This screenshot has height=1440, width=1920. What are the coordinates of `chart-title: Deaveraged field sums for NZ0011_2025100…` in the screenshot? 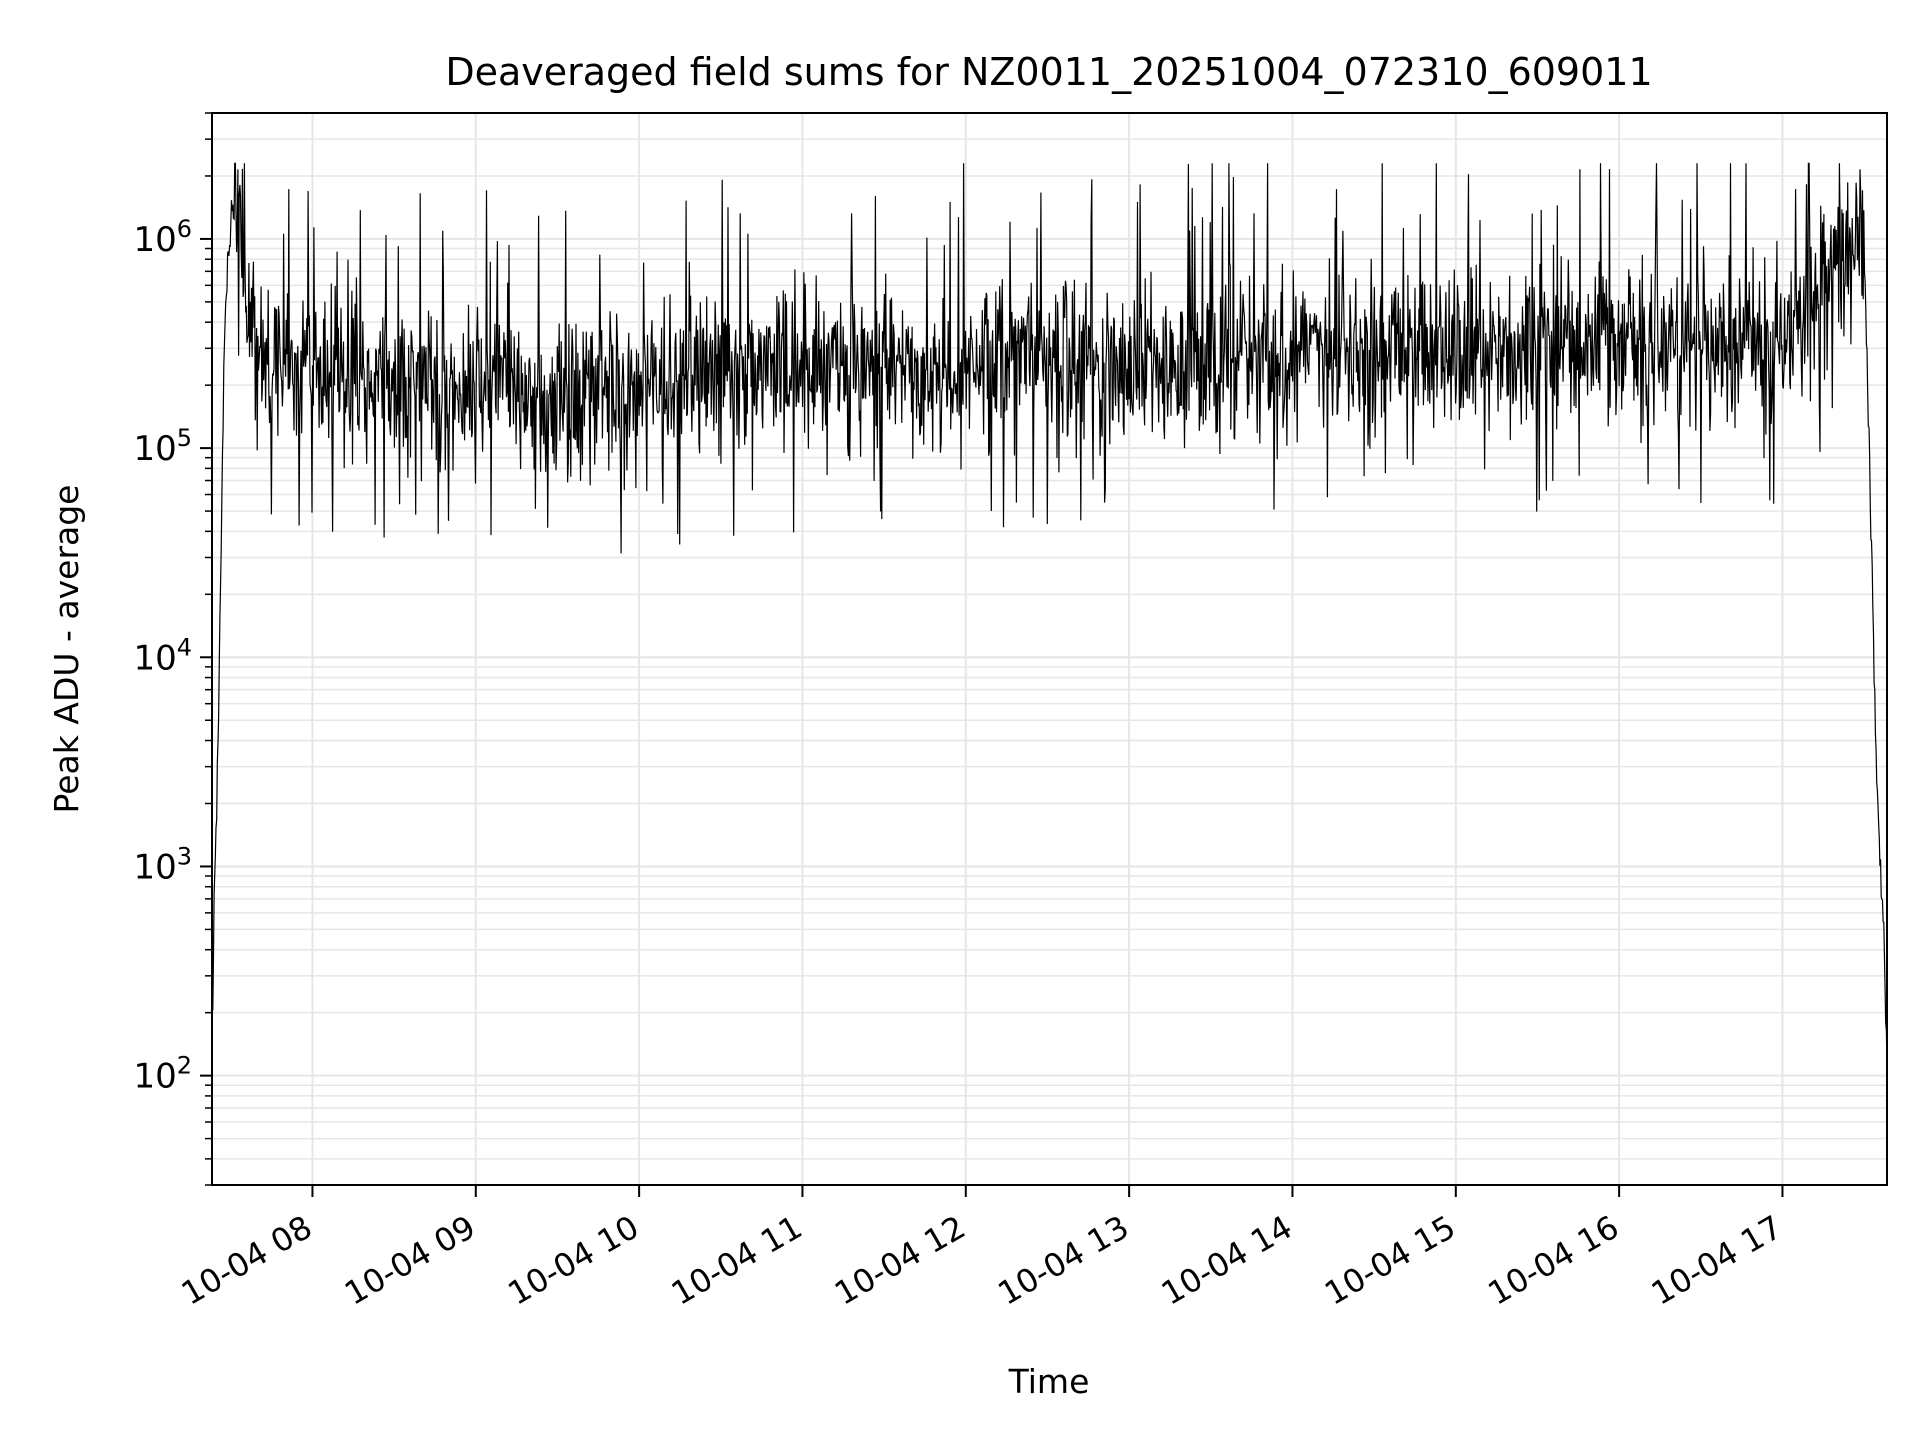 It's located at (1048, 72).